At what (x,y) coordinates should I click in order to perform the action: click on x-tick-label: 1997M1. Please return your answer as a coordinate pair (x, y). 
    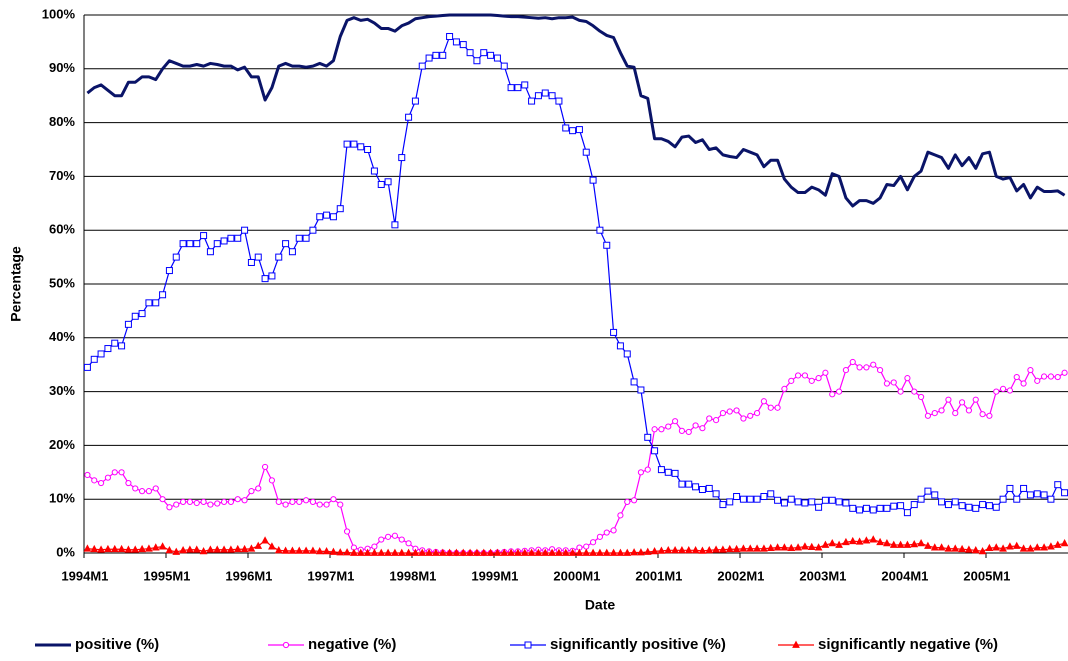
    Looking at the image, I should click on (330, 575).